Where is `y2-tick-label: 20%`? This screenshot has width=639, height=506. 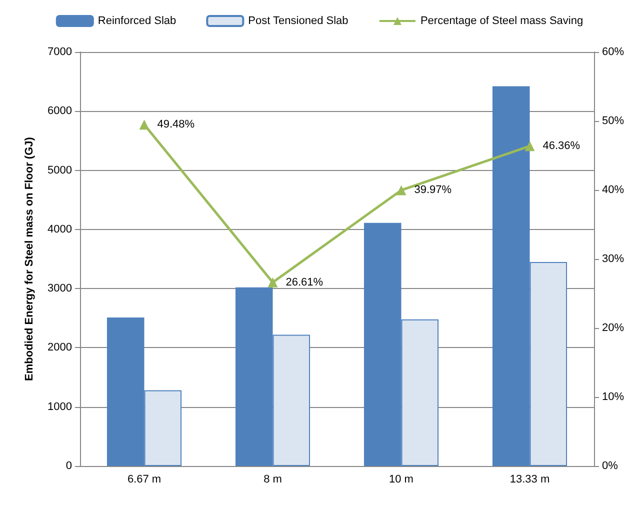 y2-tick-label: 20% is located at coordinates (613, 328).